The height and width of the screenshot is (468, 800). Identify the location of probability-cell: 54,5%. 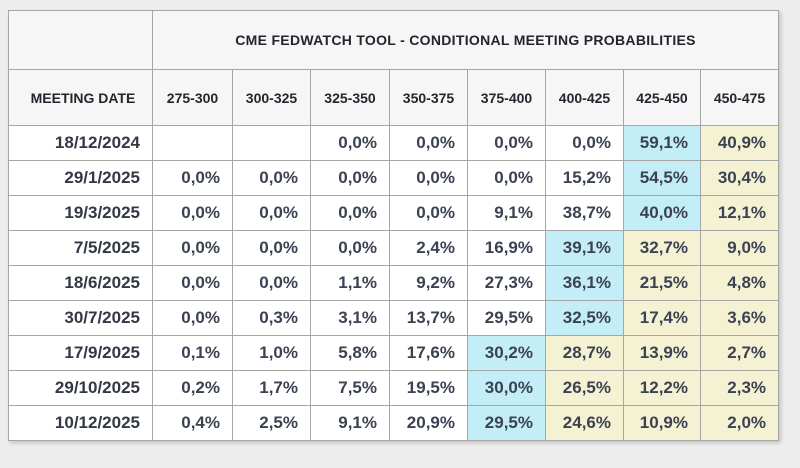
(662, 178).